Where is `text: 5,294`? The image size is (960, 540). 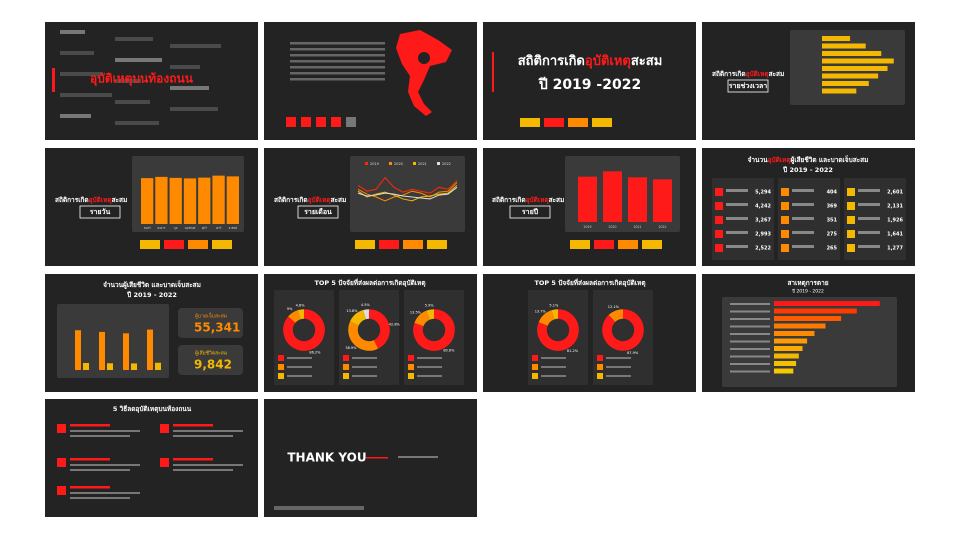
text: 5,294 is located at coordinates (763, 193).